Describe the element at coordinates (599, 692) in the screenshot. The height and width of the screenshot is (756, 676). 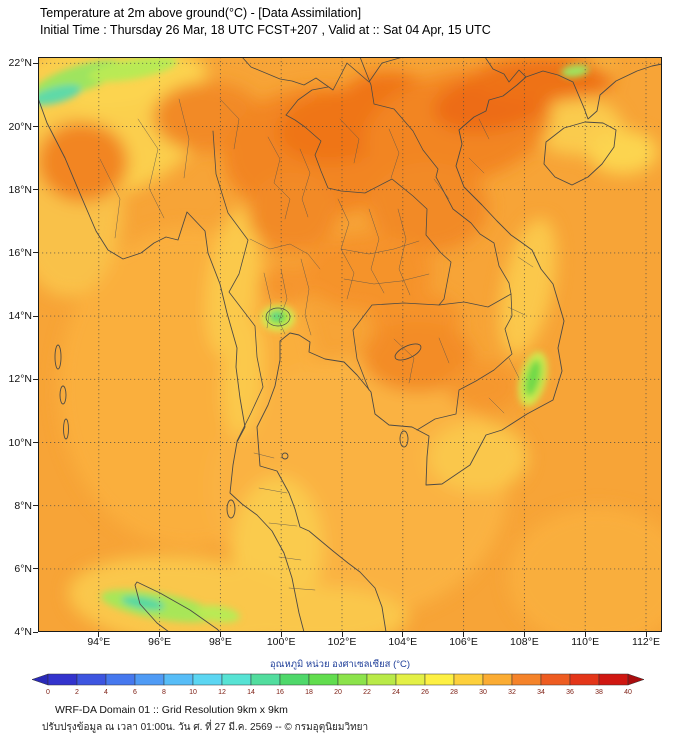
I see `colorbar-tick-label: 38` at that location.